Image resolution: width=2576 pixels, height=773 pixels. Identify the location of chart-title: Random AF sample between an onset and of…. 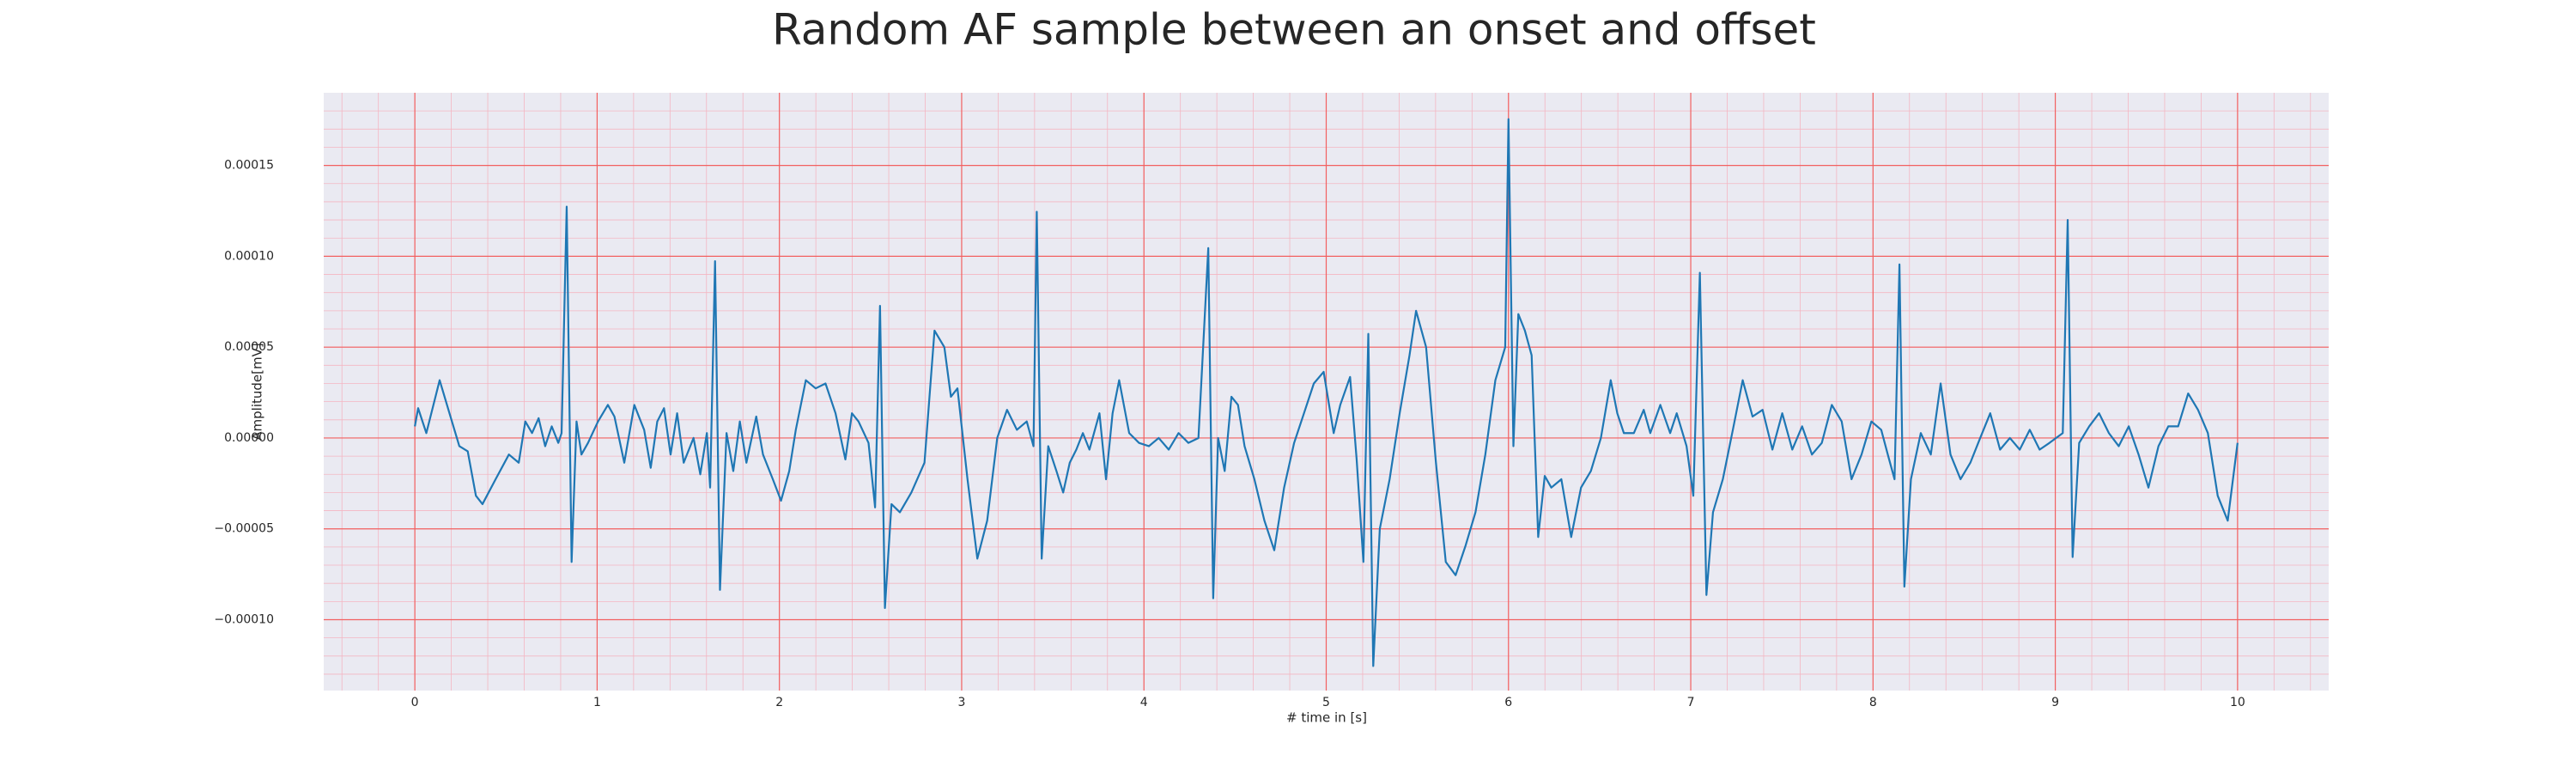
(1294, 30).